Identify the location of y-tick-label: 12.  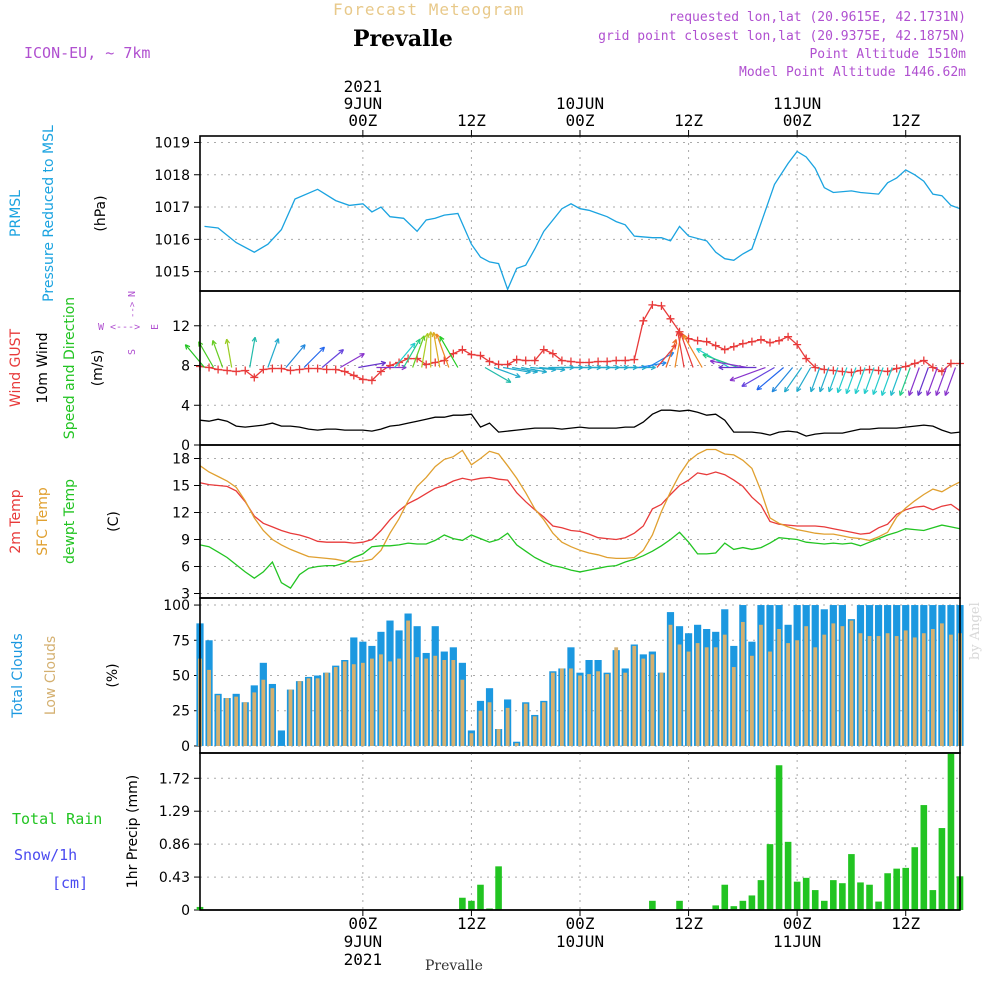
(181, 514).